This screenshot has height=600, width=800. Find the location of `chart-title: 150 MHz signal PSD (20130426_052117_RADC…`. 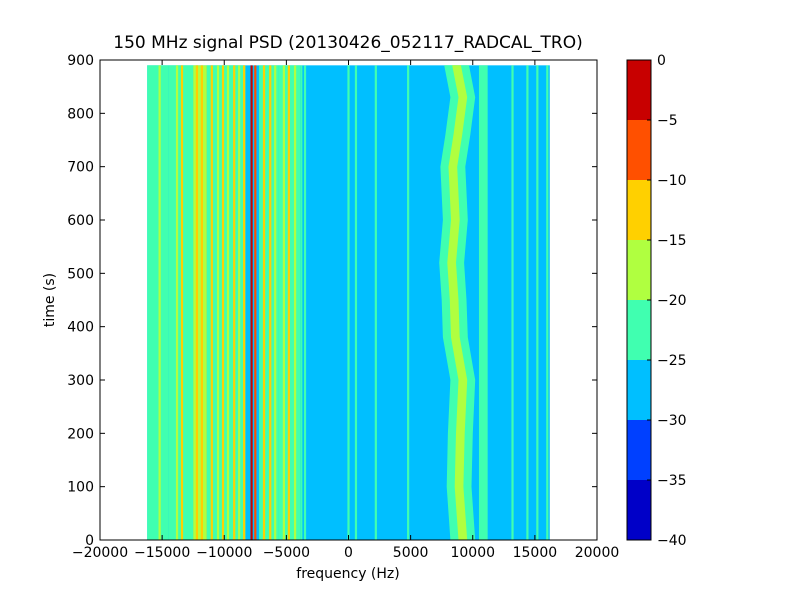

chart-title: 150 MHz signal PSD (20130426_052117_RADC… is located at coordinates (347, 43).